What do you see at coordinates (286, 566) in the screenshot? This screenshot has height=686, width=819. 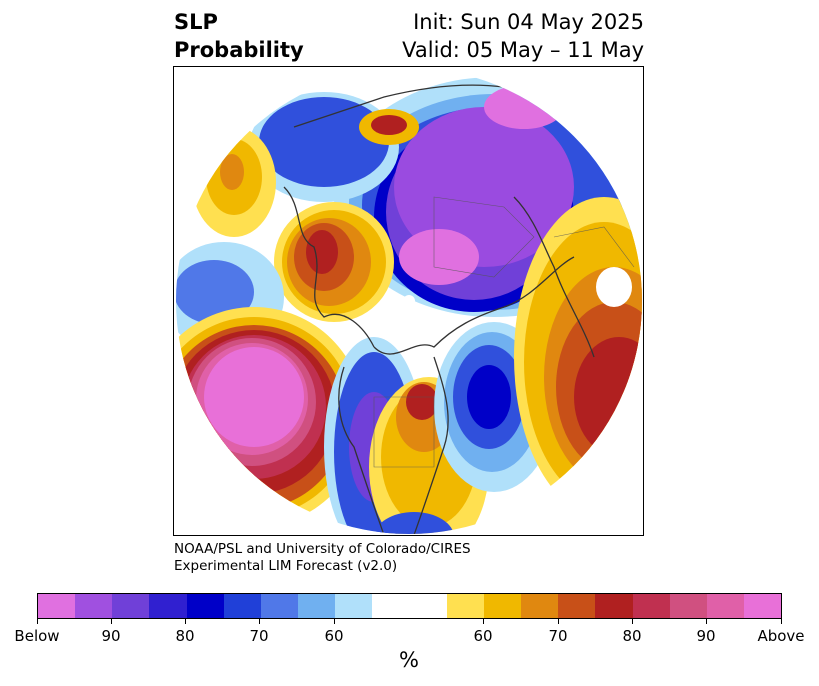 I see `credit-line-2: Experimental LIM Forecast (v2.0)` at bounding box center [286, 566].